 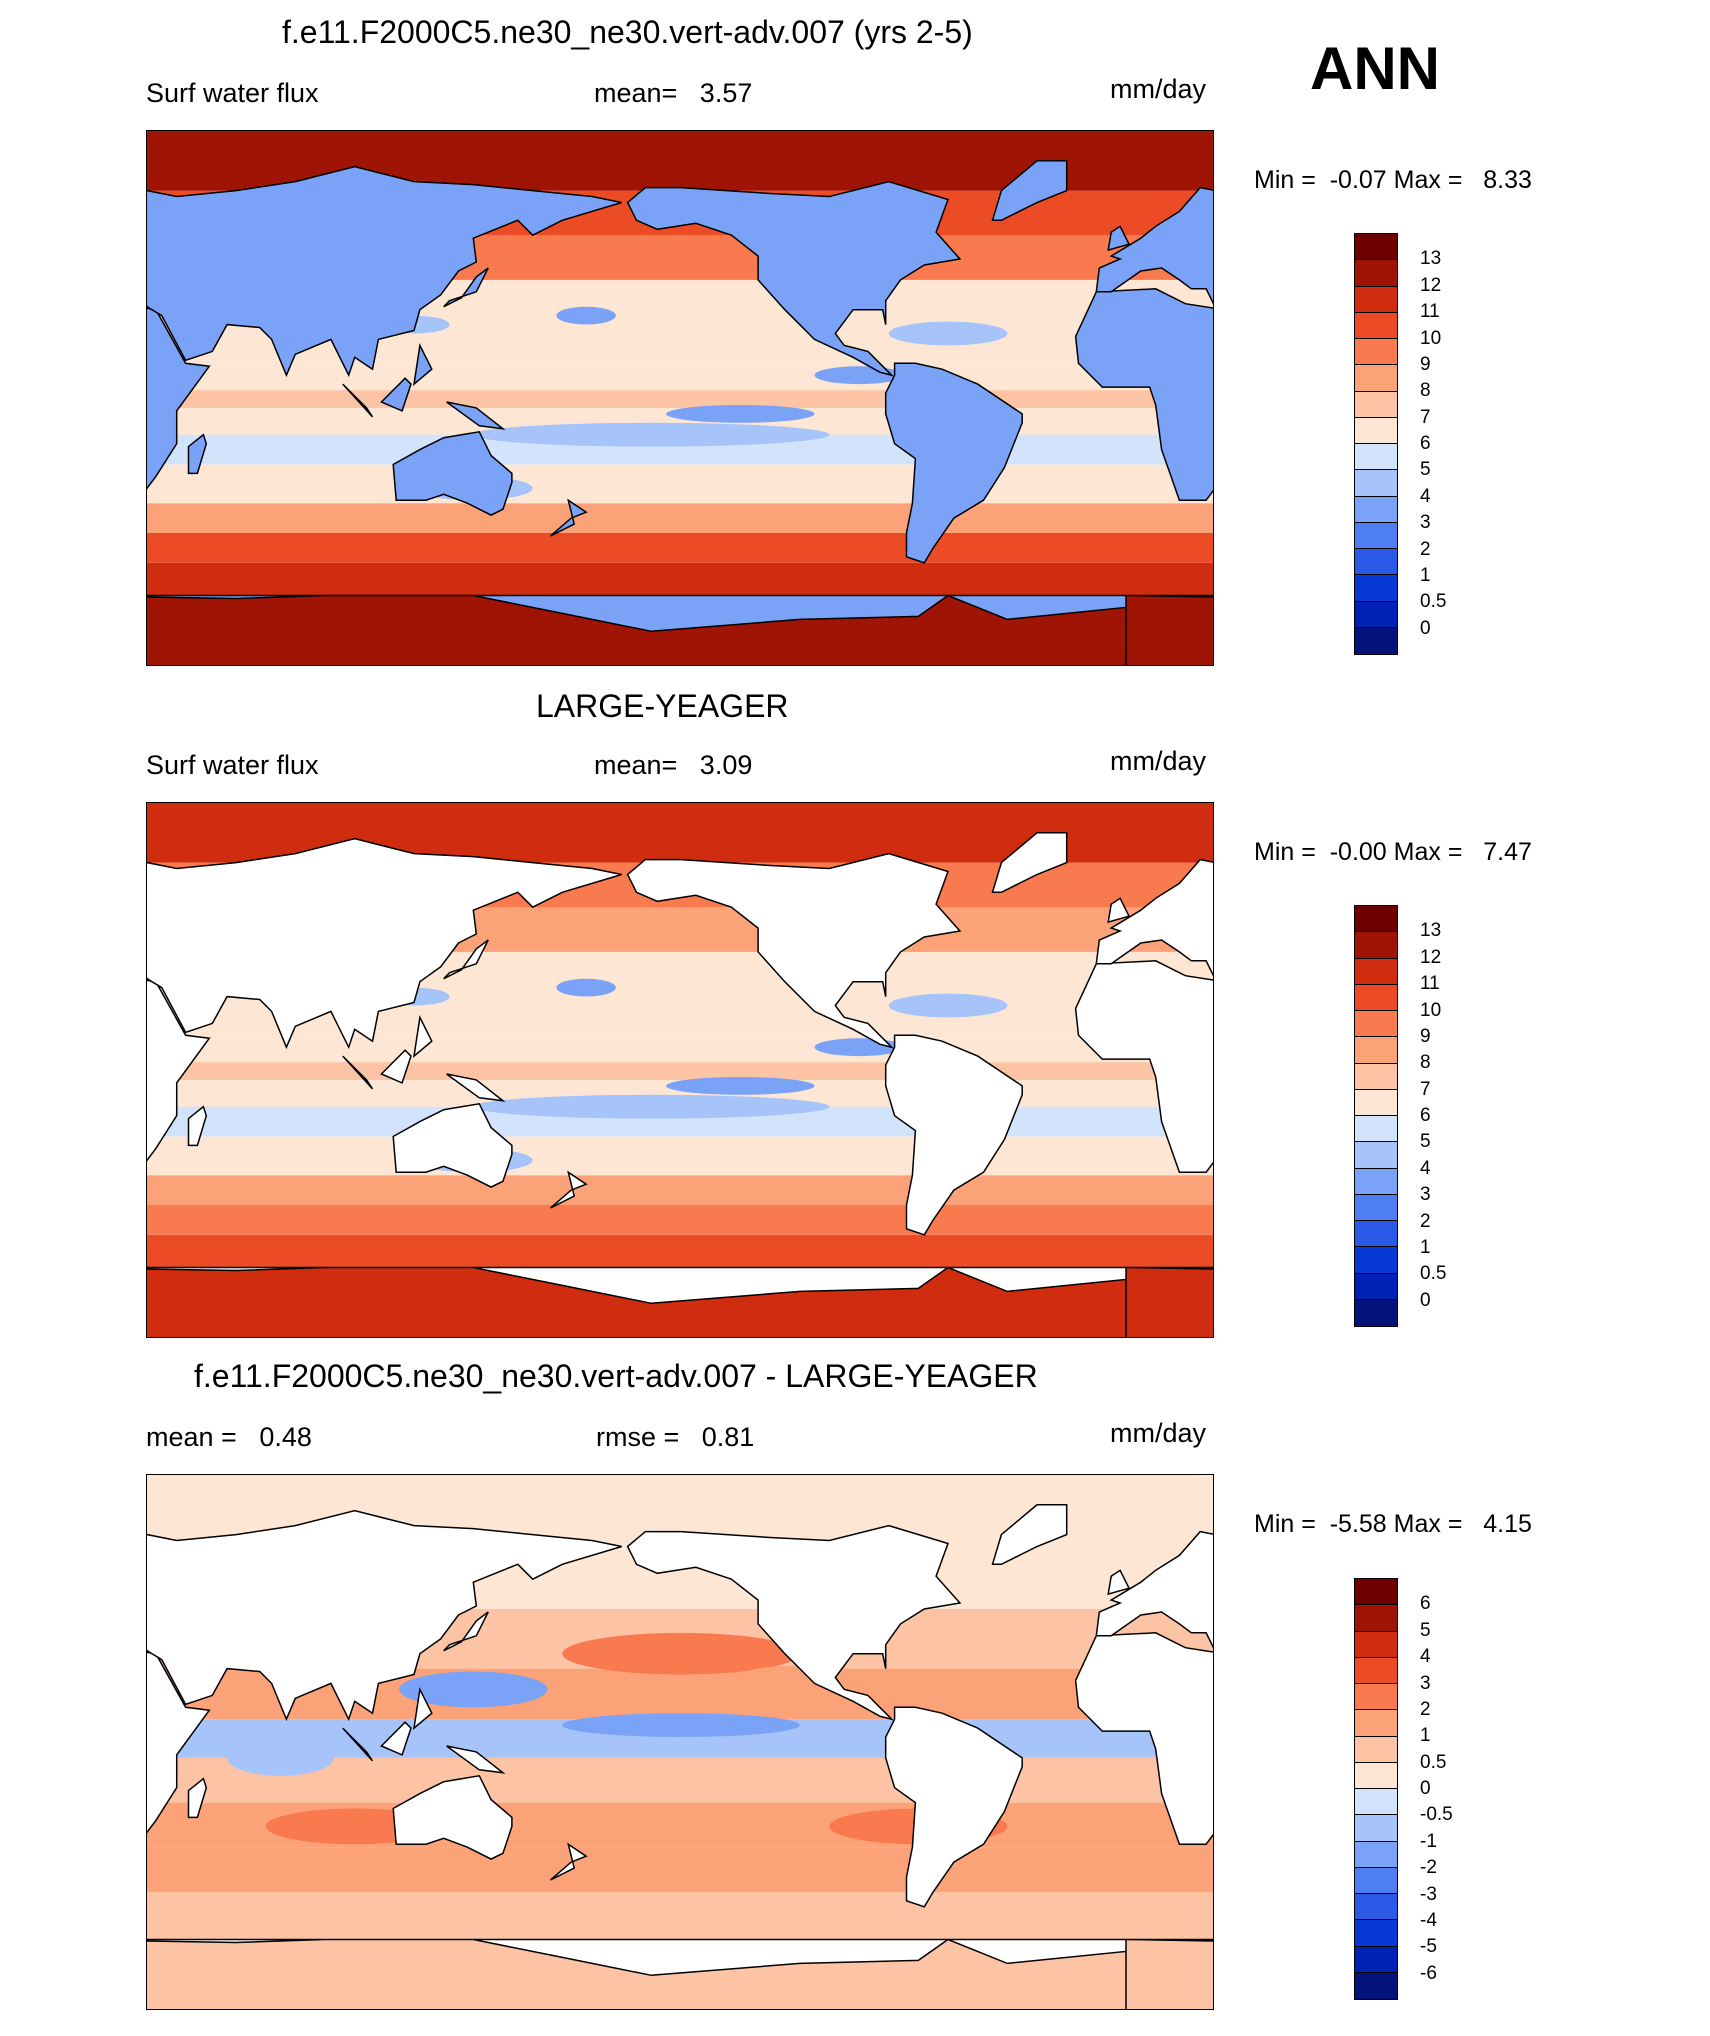 I want to click on minmax-label: Min = -0.07 Max = 8.33, so click(x=1393, y=180).